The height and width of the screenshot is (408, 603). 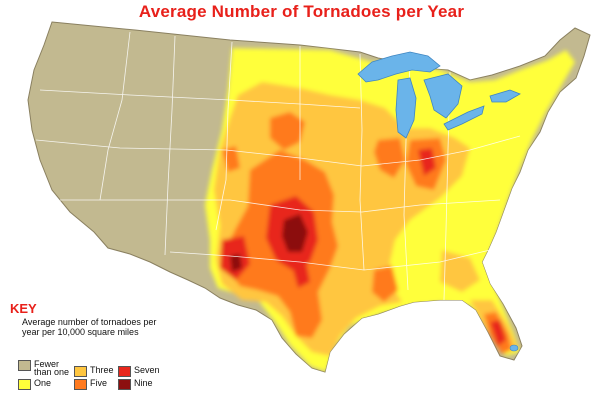 I want to click on great-lakes, so click(x=439, y=95).